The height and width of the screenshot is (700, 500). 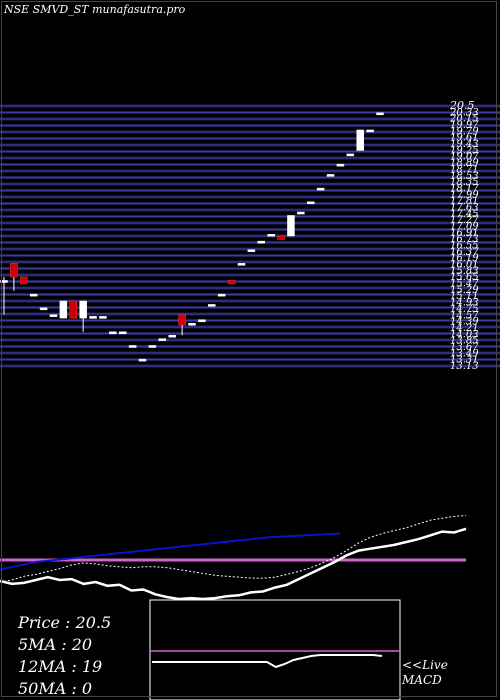 I want to click on price-axis-label: 16.73, so click(x=464, y=239).